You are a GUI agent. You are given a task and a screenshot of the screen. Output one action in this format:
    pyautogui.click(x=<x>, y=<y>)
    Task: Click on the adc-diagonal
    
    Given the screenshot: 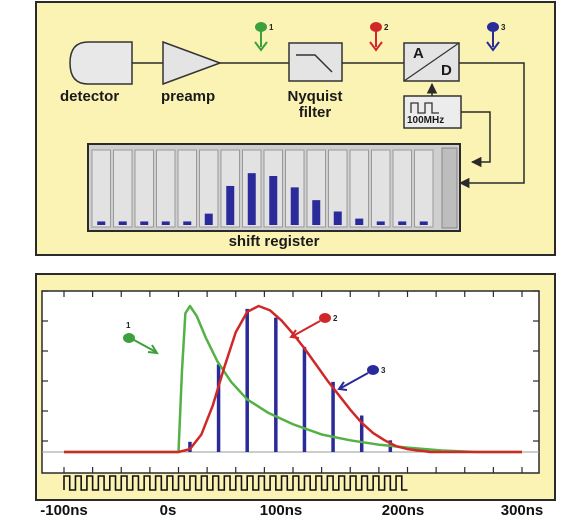 What is the action you would take?
    pyautogui.click(x=431, y=62)
    